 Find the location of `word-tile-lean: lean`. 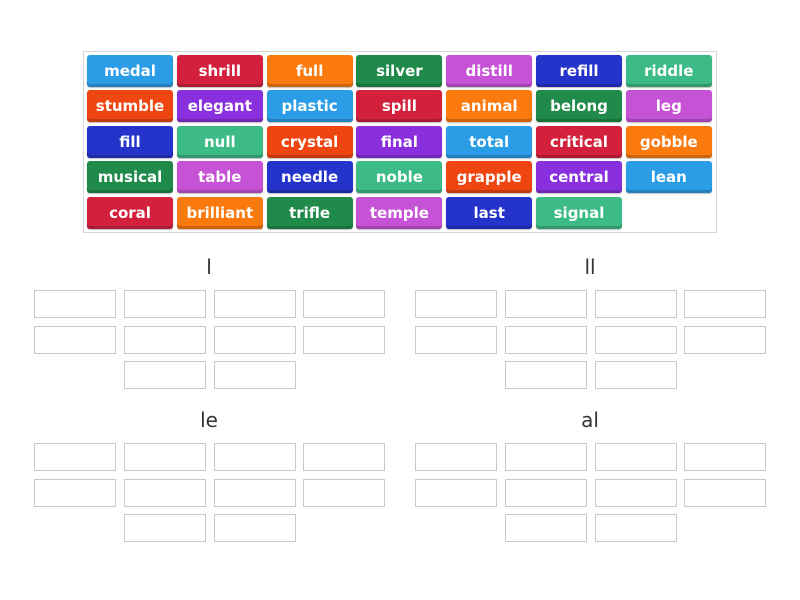

word-tile-lean: lean is located at coordinates (668, 177).